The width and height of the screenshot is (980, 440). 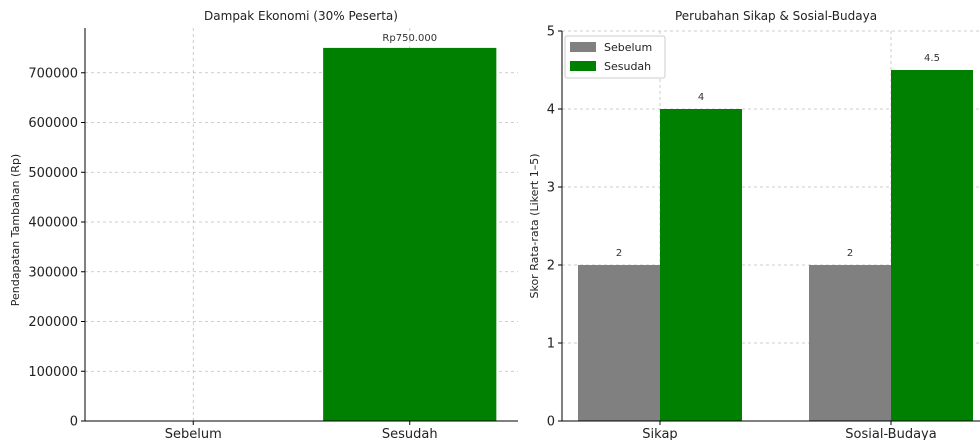 What do you see at coordinates (583, 66) in the screenshot?
I see `legend-swatch-sesudah` at bounding box center [583, 66].